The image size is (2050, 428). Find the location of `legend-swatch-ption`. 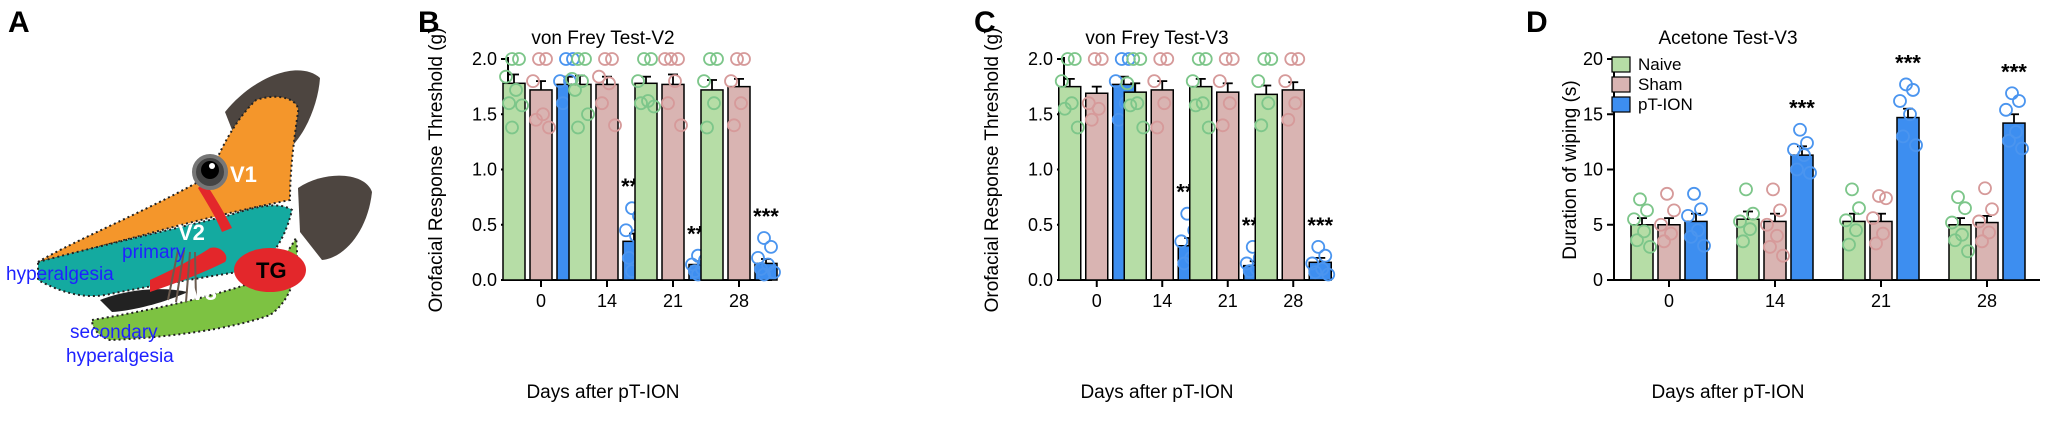

legend-swatch-ption is located at coordinates (1621, 104).